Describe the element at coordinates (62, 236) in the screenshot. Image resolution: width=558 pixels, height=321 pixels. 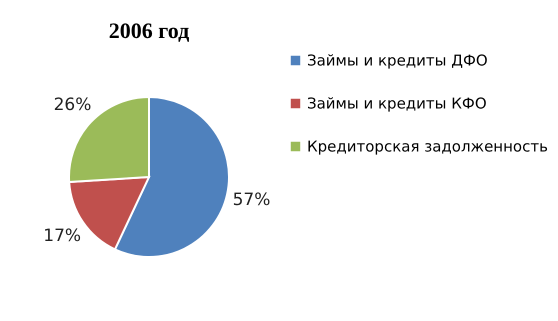
I see `data-label: 17%` at that location.